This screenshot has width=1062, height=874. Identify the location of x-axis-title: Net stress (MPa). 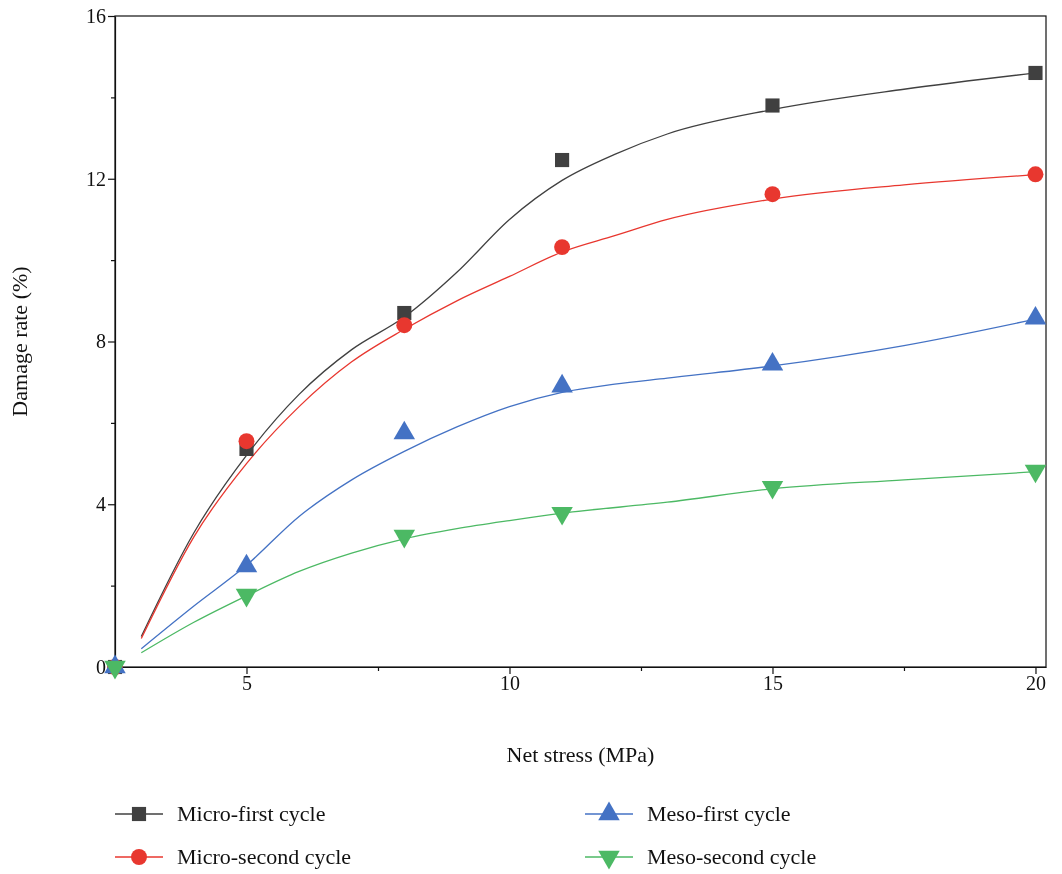
(580, 754).